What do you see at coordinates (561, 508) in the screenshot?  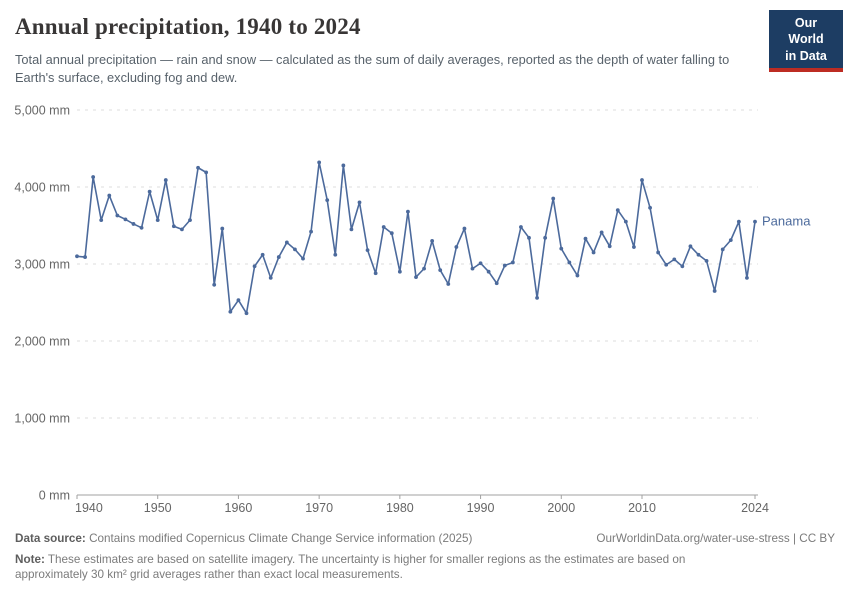 I see `x-axis-tick-label: 2000` at bounding box center [561, 508].